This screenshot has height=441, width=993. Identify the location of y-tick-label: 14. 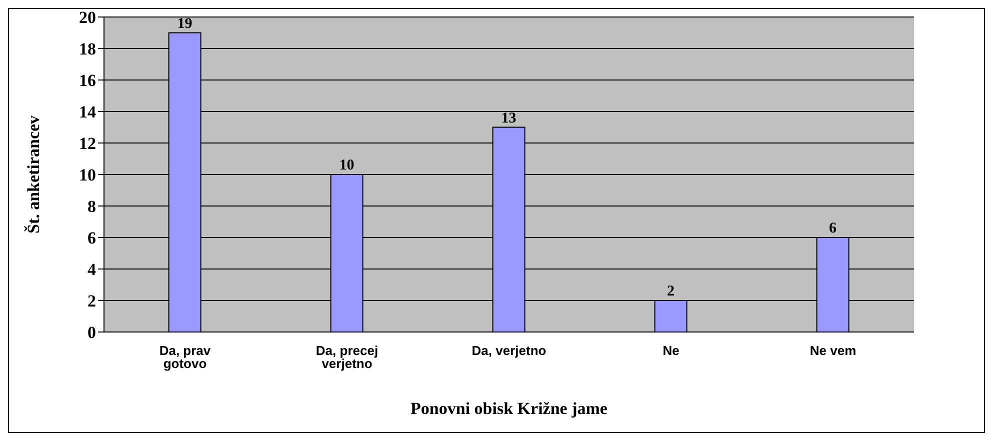
(87, 112).